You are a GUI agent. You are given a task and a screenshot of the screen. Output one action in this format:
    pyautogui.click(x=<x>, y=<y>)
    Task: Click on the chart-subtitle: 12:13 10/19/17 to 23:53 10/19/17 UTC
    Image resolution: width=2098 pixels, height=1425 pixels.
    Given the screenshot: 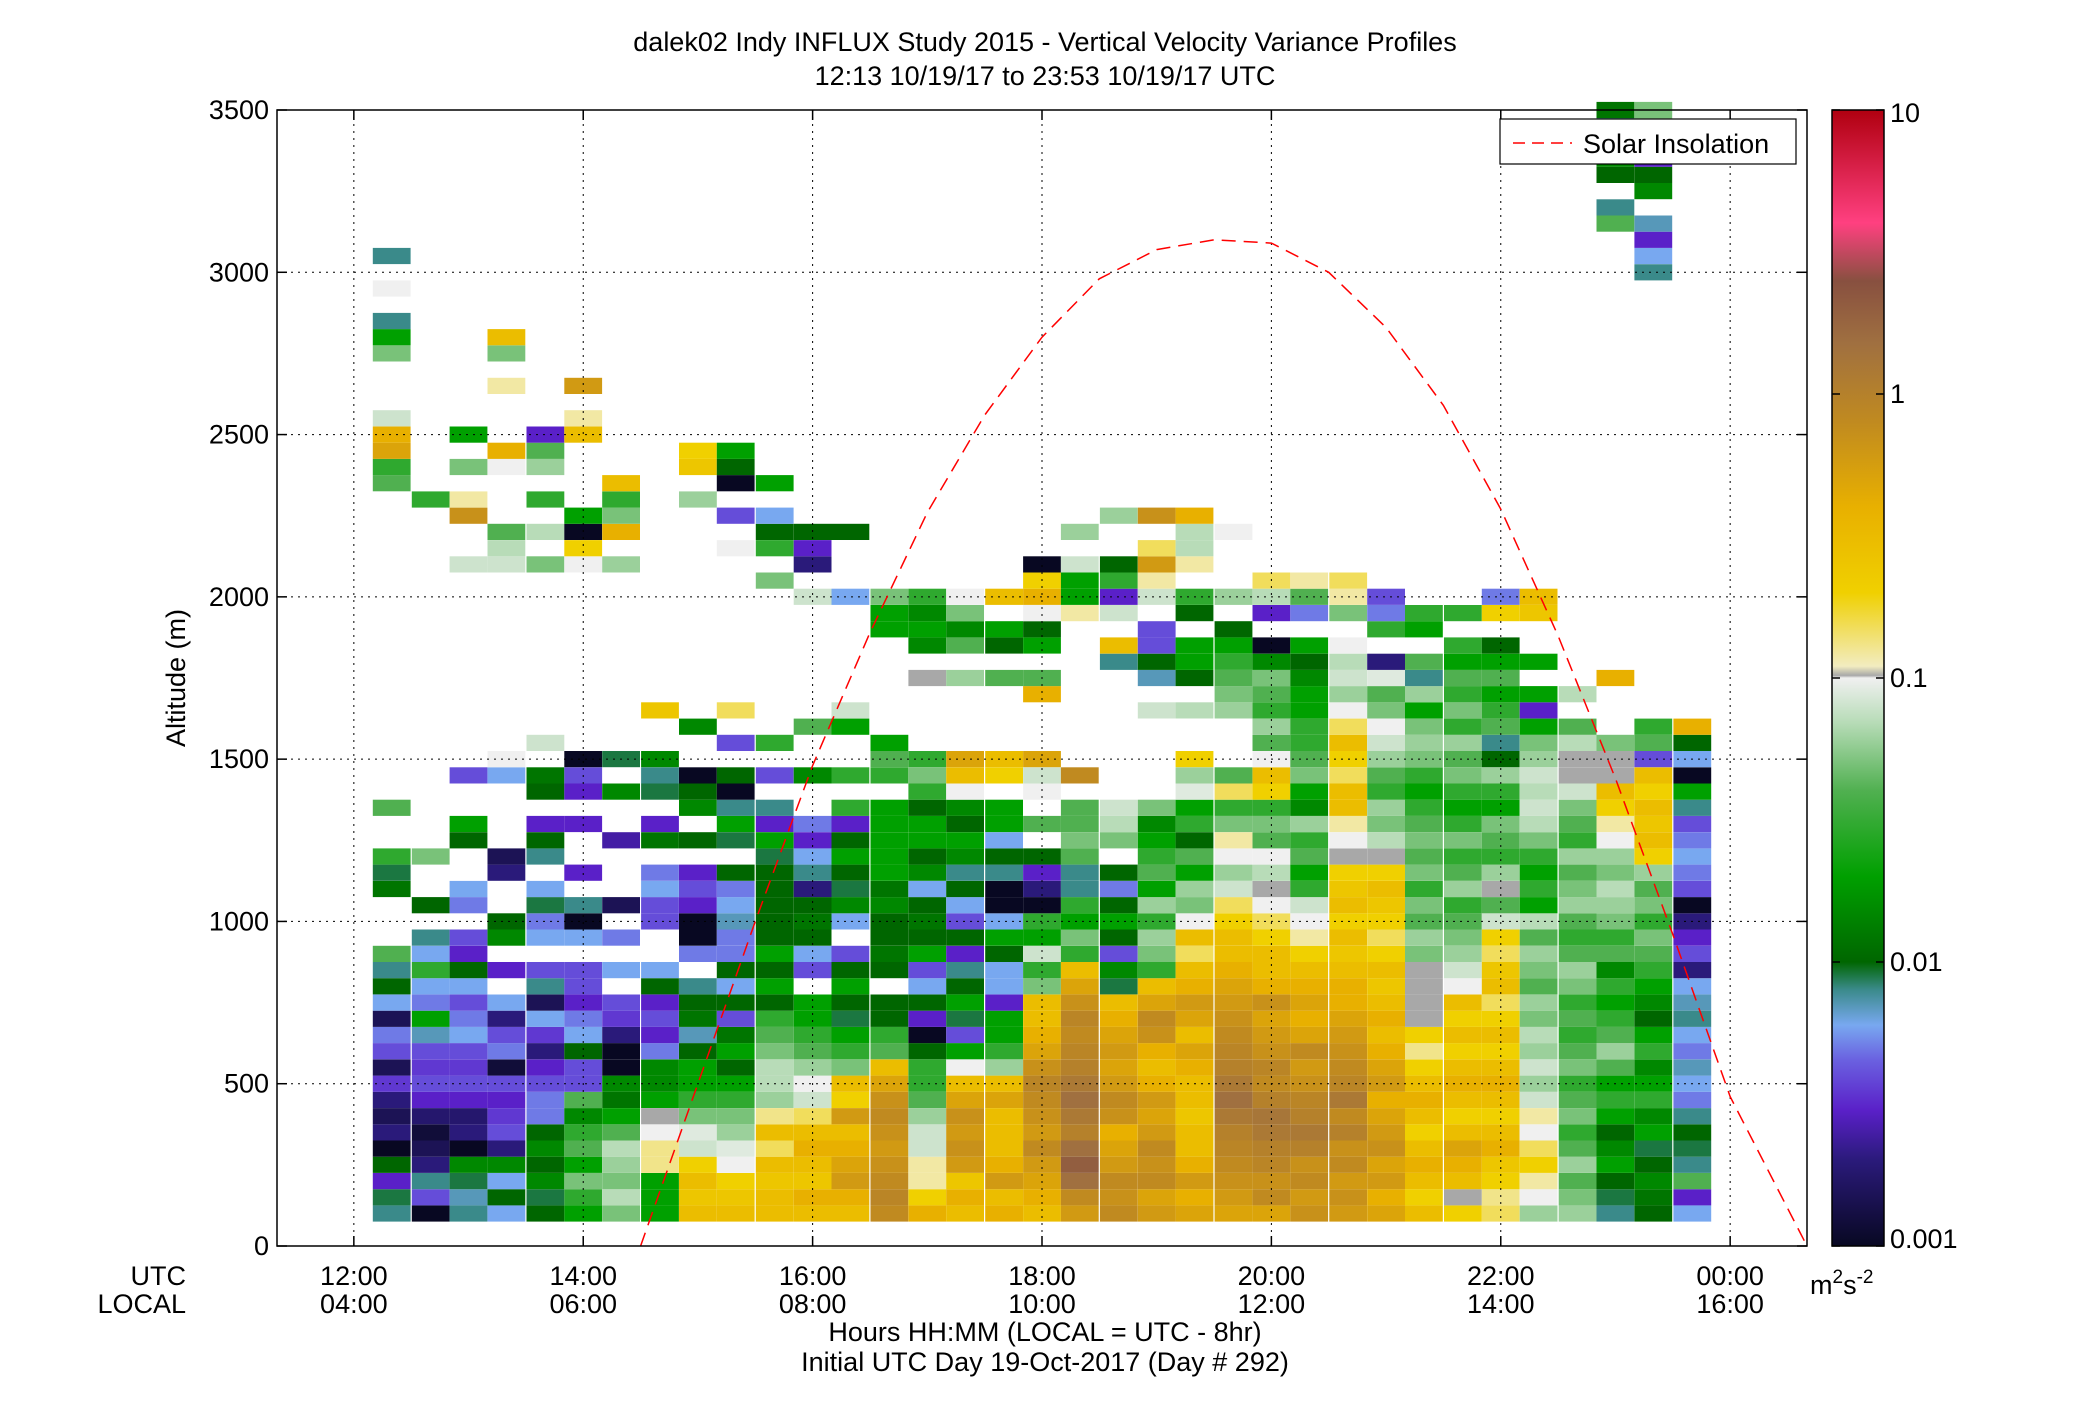 What is the action you would take?
    pyautogui.click(x=1045, y=76)
    